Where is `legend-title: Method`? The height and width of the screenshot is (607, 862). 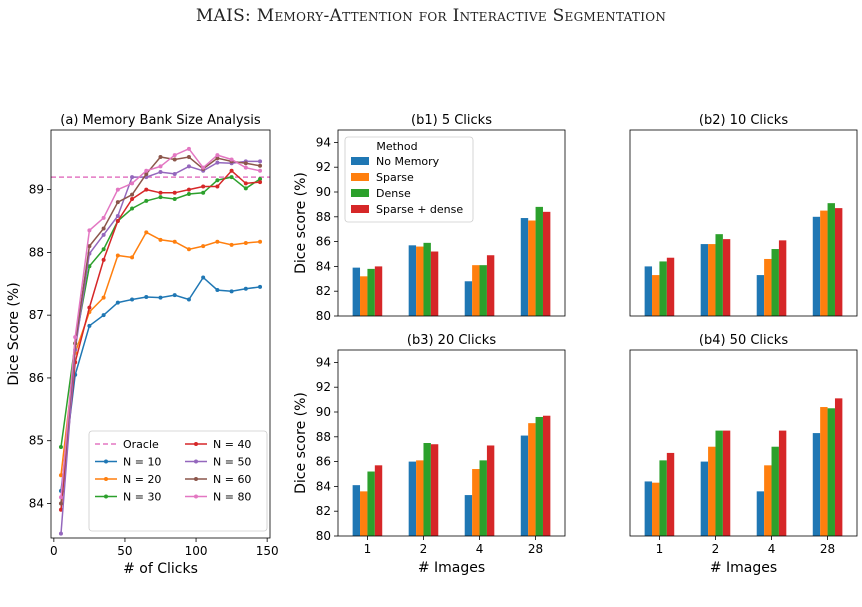 legend-title: Method is located at coordinates (396, 146).